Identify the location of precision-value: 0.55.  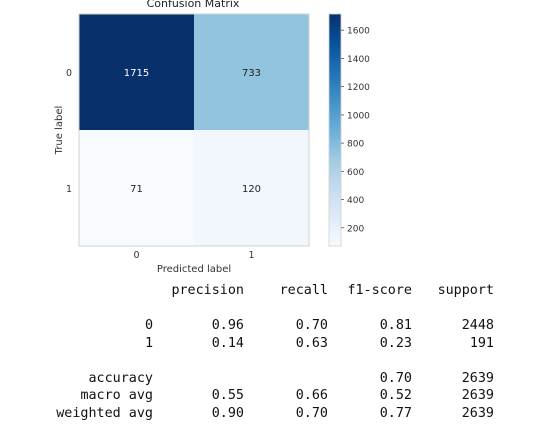
(227, 395).